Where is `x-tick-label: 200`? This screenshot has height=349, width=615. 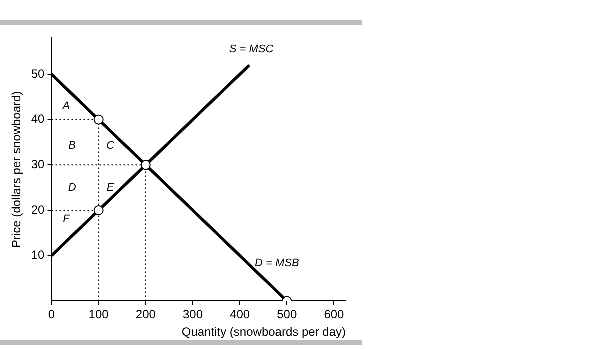
x-tick-label: 200 is located at coordinates (146, 315).